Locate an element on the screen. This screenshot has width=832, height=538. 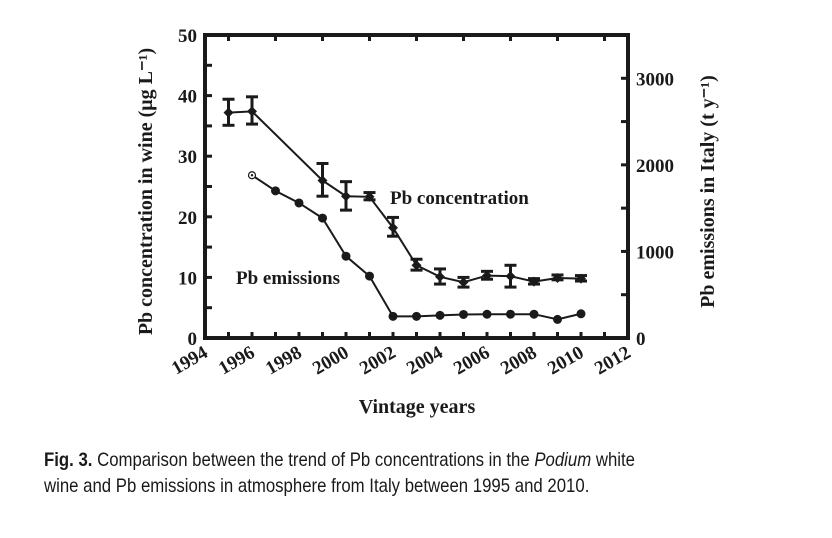
y-tick-label-left: 0 is located at coordinates (193, 339).